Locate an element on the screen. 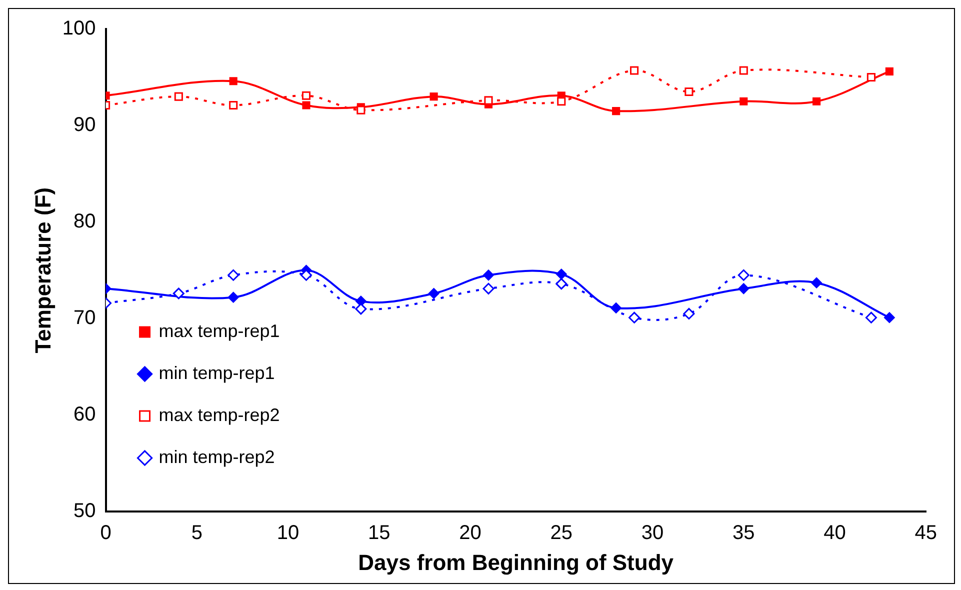 The height and width of the screenshot is (590, 961). y-tick-label: 90 is located at coordinates (85, 125).